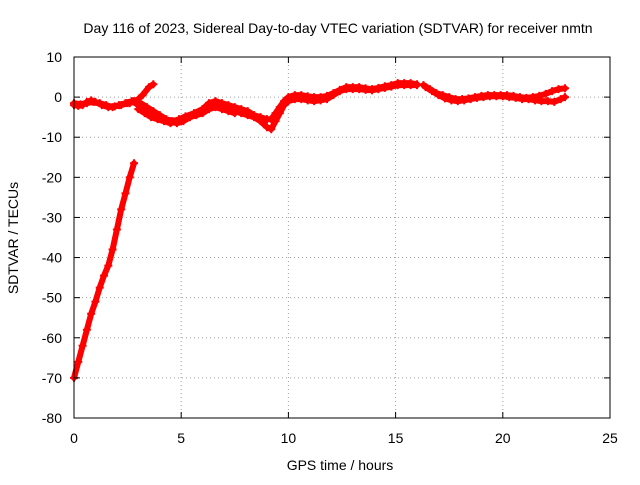 The height and width of the screenshot is (485, 640). I want to click on x-tick-label: 5, so click(181, 438).